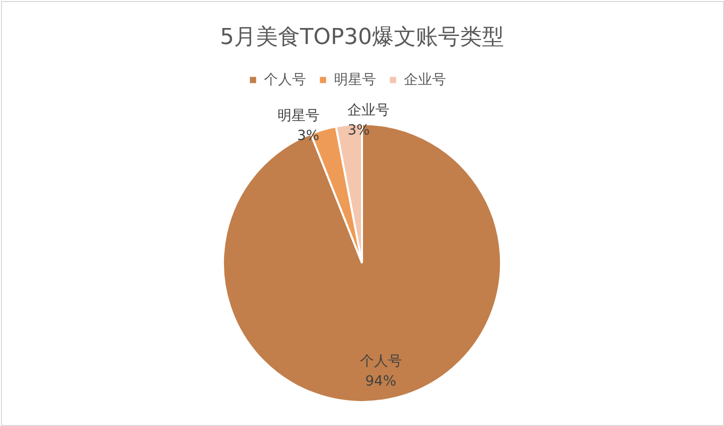  Describe the element at coordinates (359, 130) in the screenshot. I see `data-label: 3%` at that location.